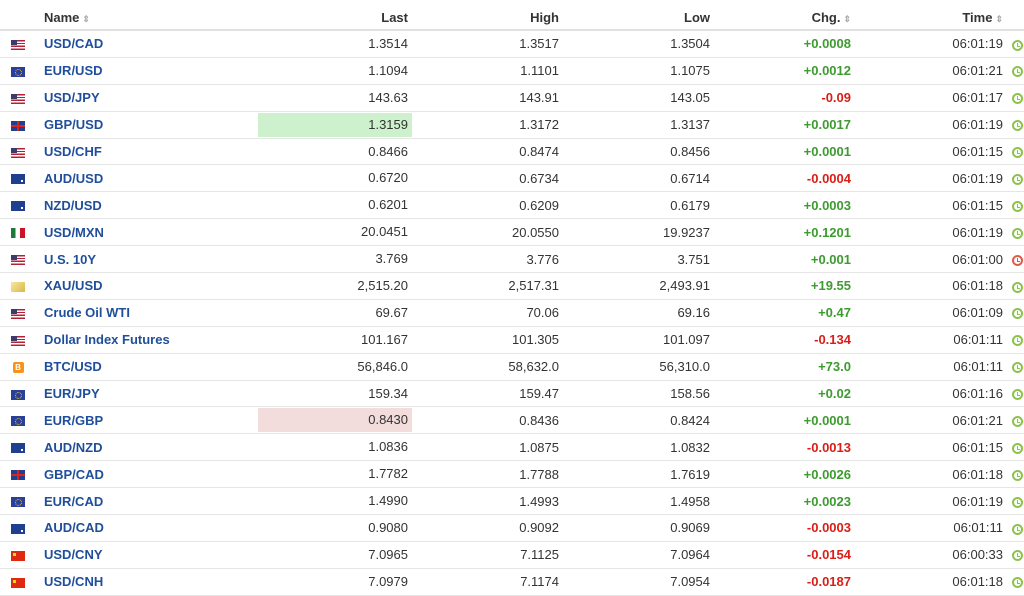  What do you see at coordinates (539, 501) in the screenshot?
I see `high-value: 1.4993` at bounding box center [539, 501].